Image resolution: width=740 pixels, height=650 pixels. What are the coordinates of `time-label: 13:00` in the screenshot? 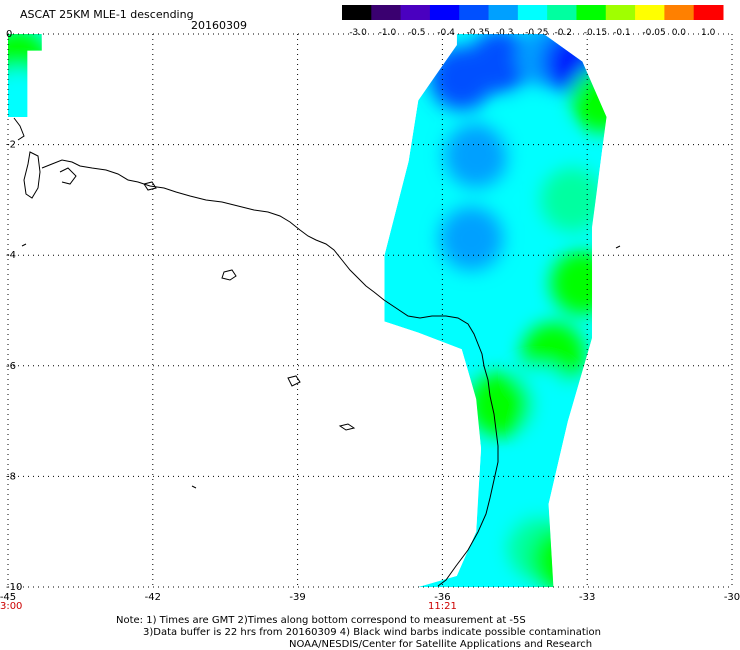 It's located at (11, 606).